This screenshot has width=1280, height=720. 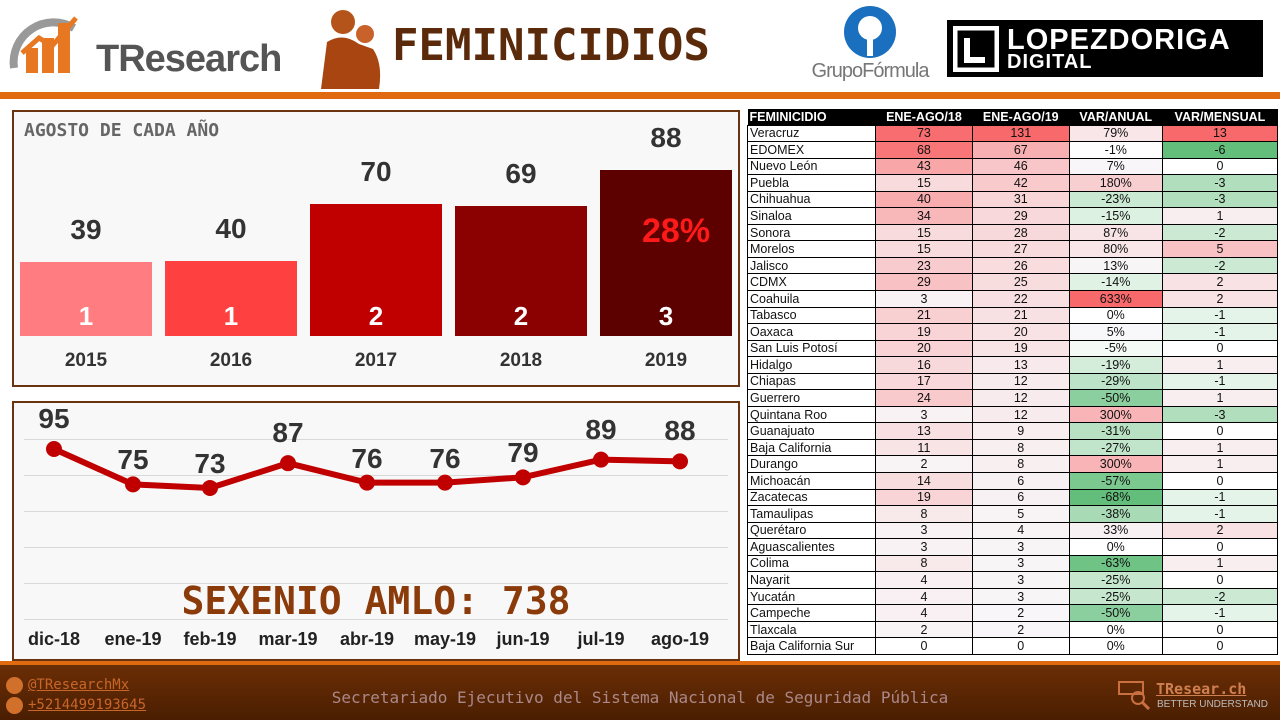 I want to click on table-cell: 73, so click(x=924, y=133).